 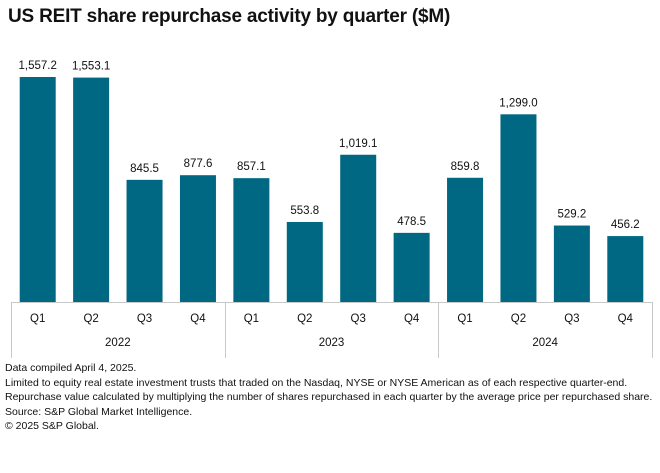 I want to click on x-group-label: 2024, so click(x=545, y=343).